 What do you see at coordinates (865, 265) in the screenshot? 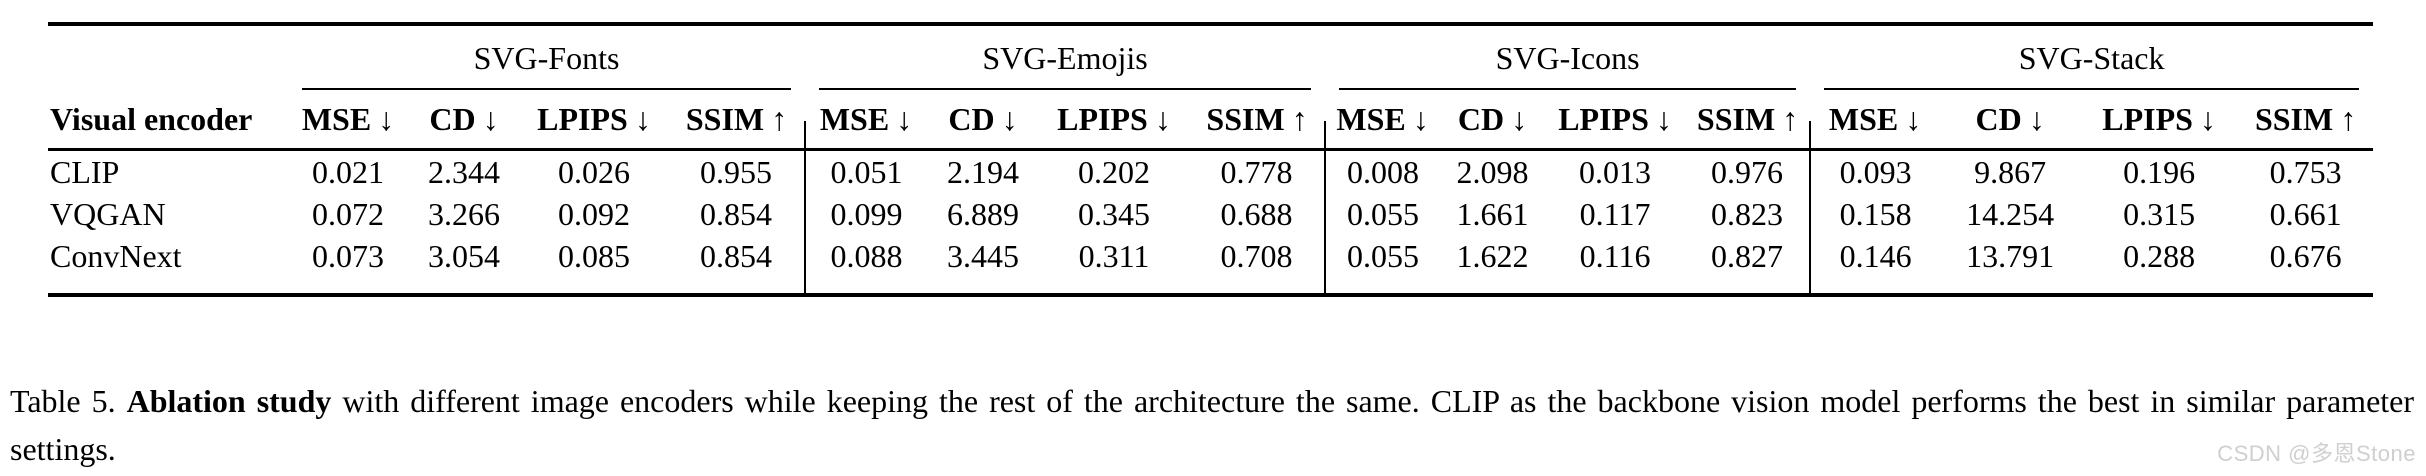
I see `value-cell: 0.088` at bounding box center [865, 265].